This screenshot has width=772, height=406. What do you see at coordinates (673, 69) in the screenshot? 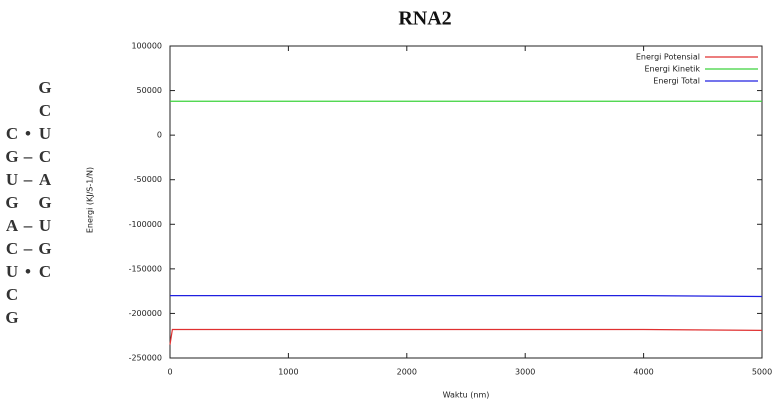
I see `legend-label: Energi Kinetik` at bounding box center [673, 69].